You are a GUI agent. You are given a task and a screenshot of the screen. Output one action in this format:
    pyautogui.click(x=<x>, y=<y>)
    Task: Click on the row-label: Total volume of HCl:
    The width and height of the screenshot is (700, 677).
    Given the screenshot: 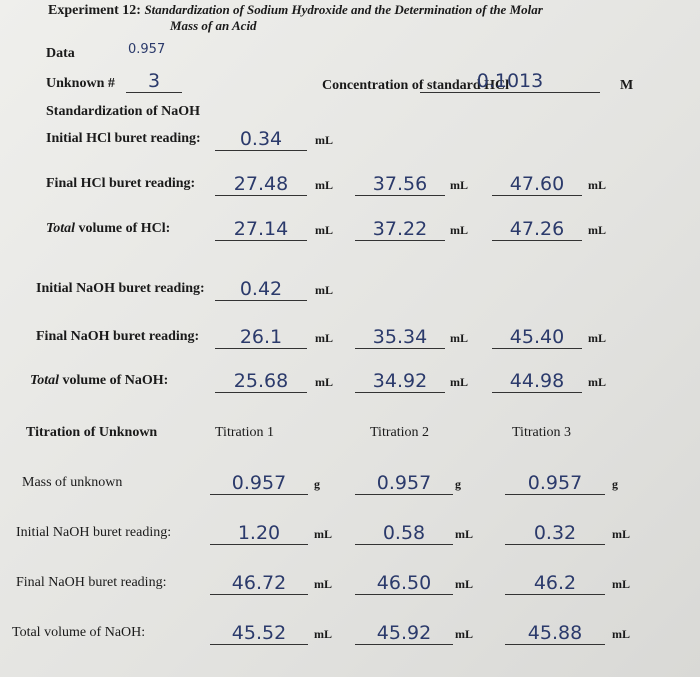 What is the action you would take?
    pyautogui.click(x=108, y=229)
    